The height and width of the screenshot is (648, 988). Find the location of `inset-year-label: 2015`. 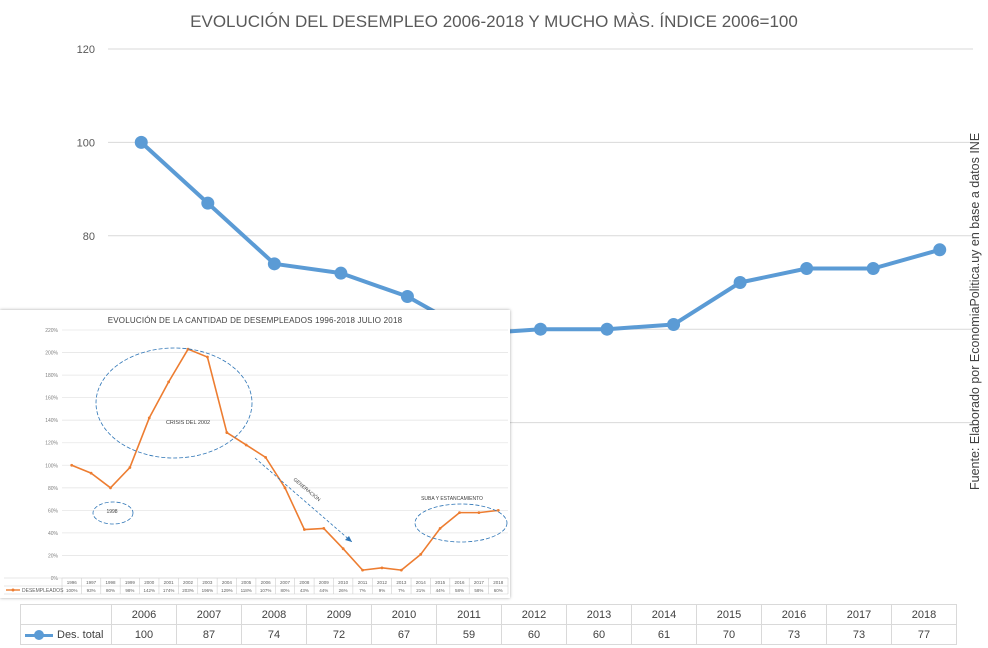

inset-year-label: 2015 is located at coordinates (440, 582).